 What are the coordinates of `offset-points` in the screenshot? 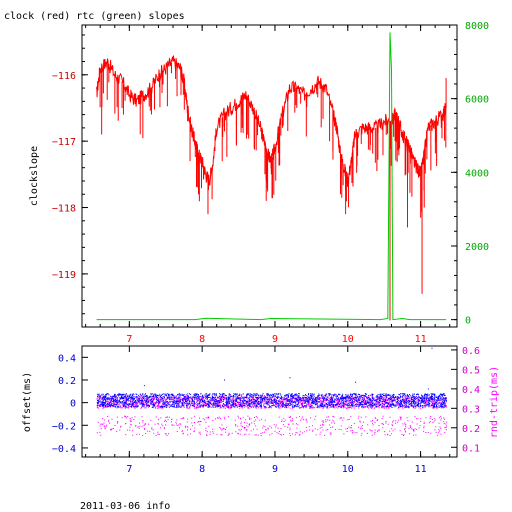 It's located at (271, 377).